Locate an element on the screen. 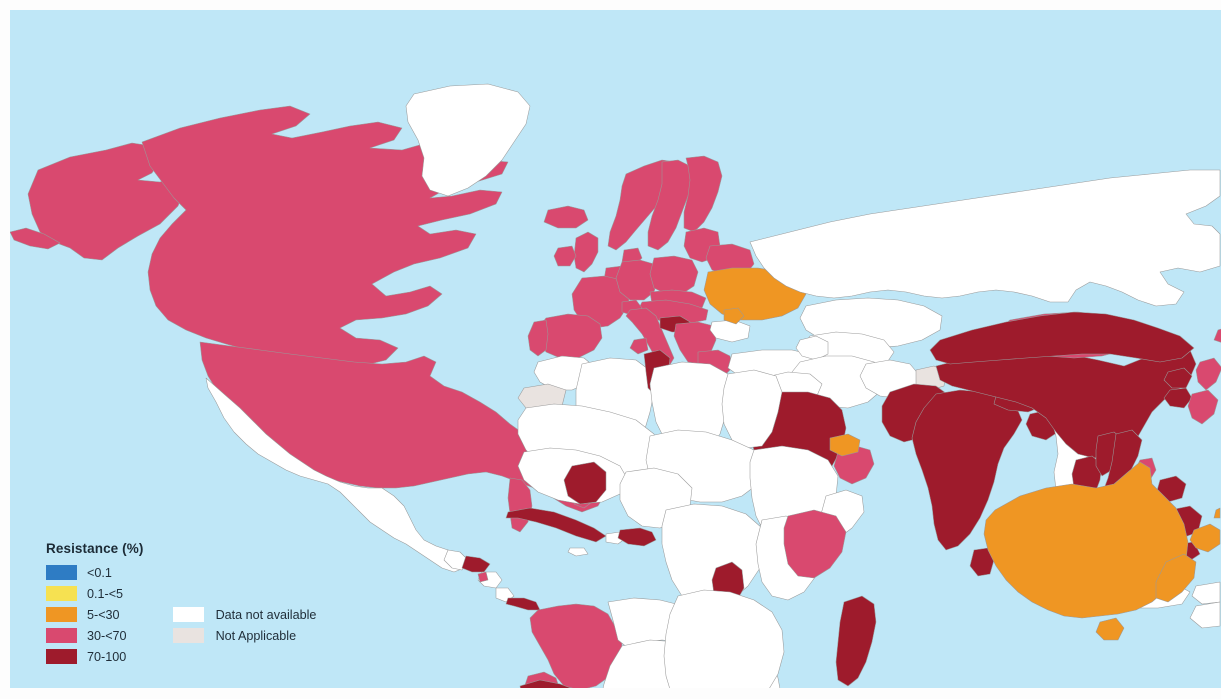 The width and height of the screenshot is (1221, 699). legend-label: 30-<70 is located at coordinates (107, 635).